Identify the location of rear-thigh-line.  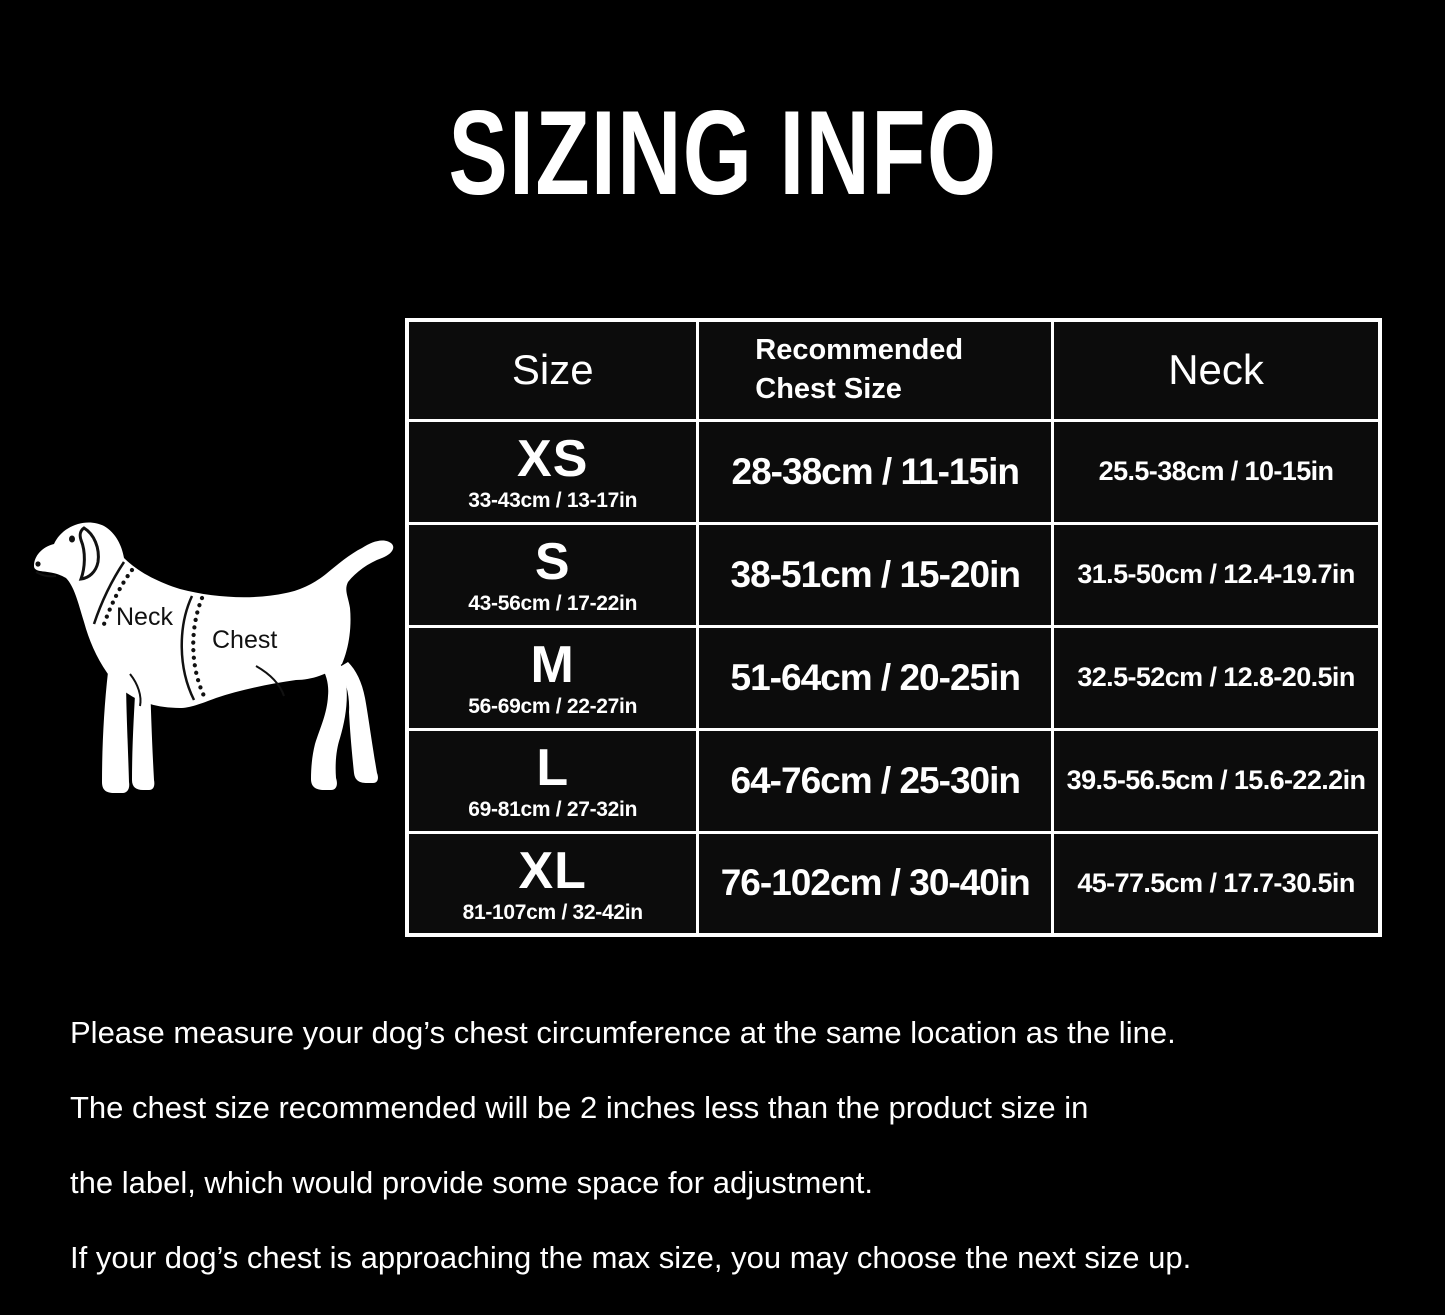
(270, 681).